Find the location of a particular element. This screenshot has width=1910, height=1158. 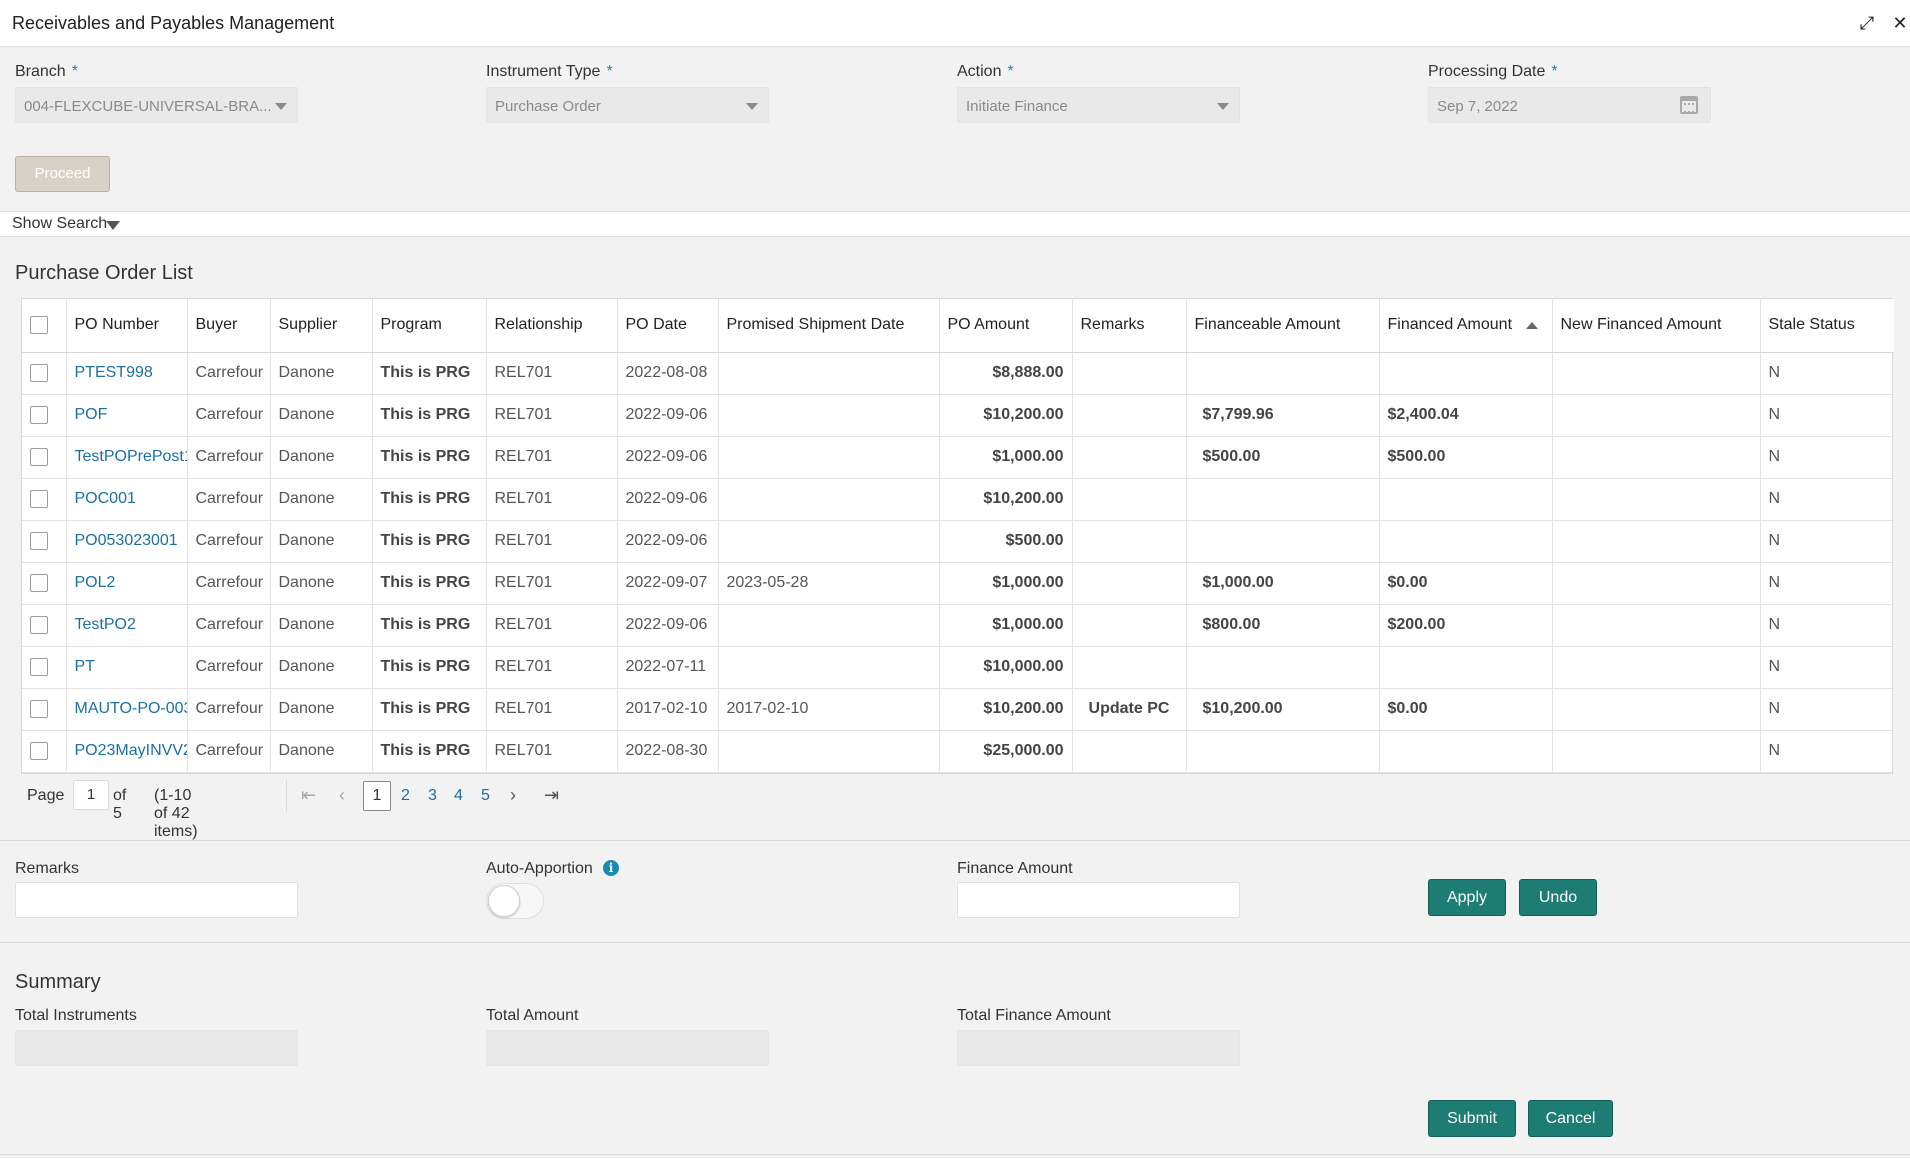

col-financed-amount: Financed Amount is located at coordinates (1466, 326).